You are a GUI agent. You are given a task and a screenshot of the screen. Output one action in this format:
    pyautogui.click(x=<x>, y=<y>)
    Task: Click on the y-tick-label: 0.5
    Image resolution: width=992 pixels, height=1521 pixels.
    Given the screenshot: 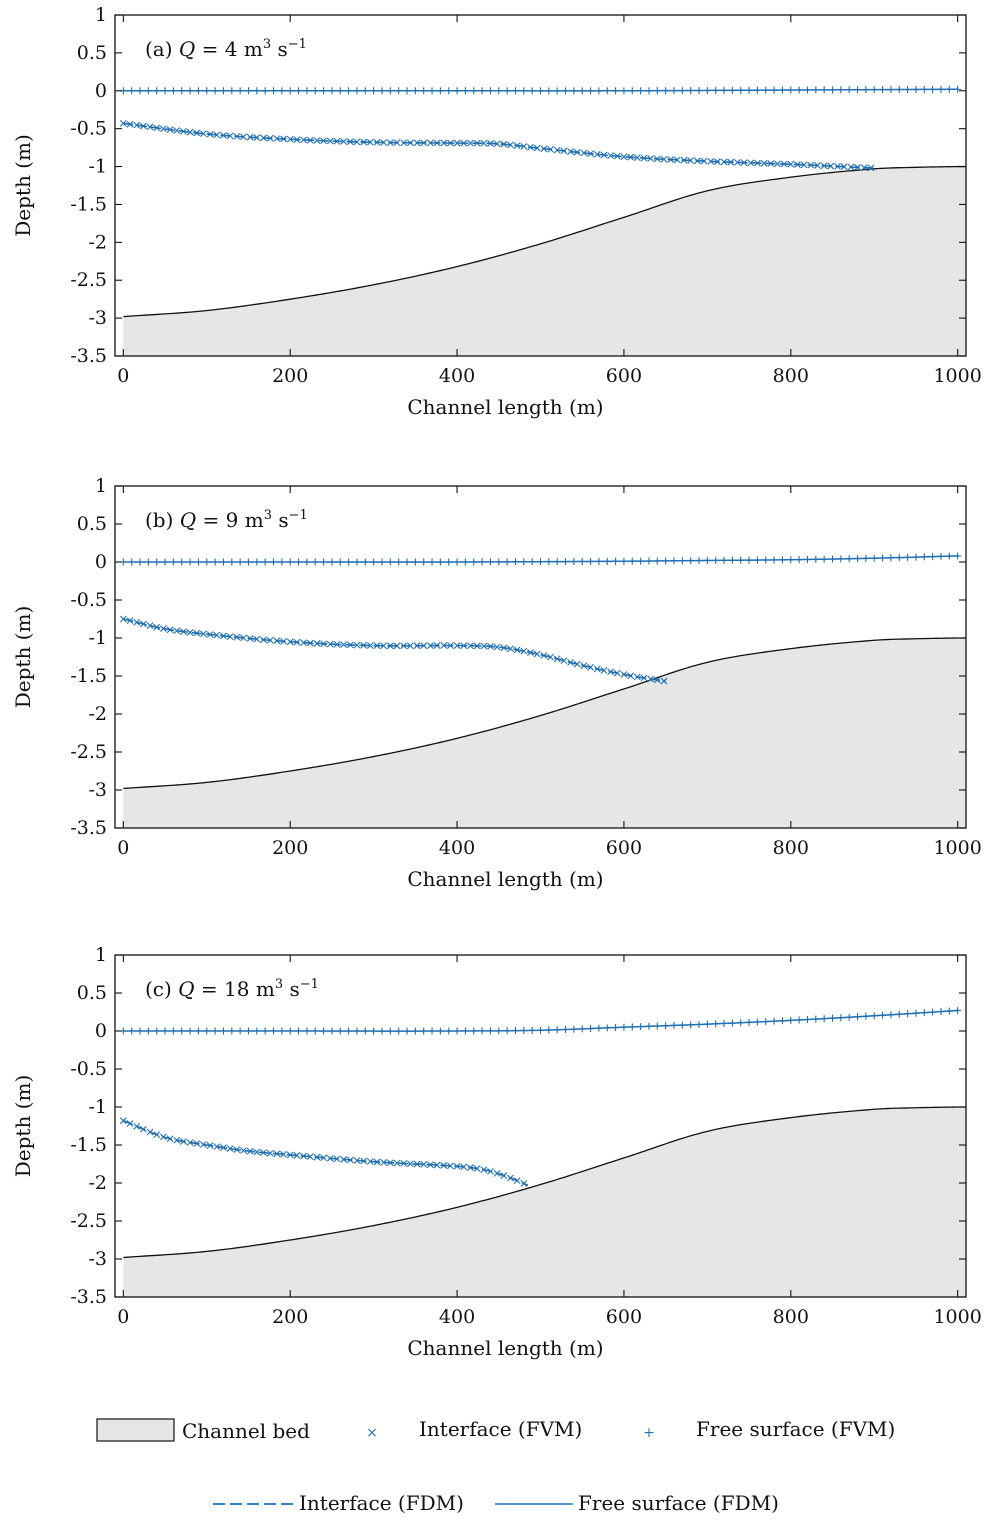 What is the action you would take?
    pyautogui.click(x=92, y=53)
    